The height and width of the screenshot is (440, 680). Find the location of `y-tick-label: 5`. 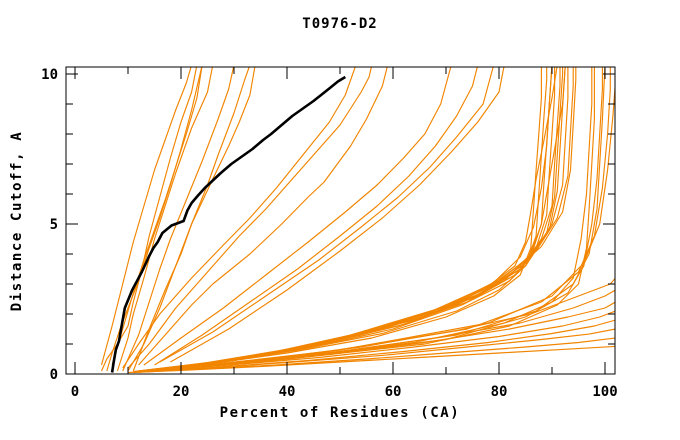

y-tick-label: 5 is located at coordinates (54, 225).